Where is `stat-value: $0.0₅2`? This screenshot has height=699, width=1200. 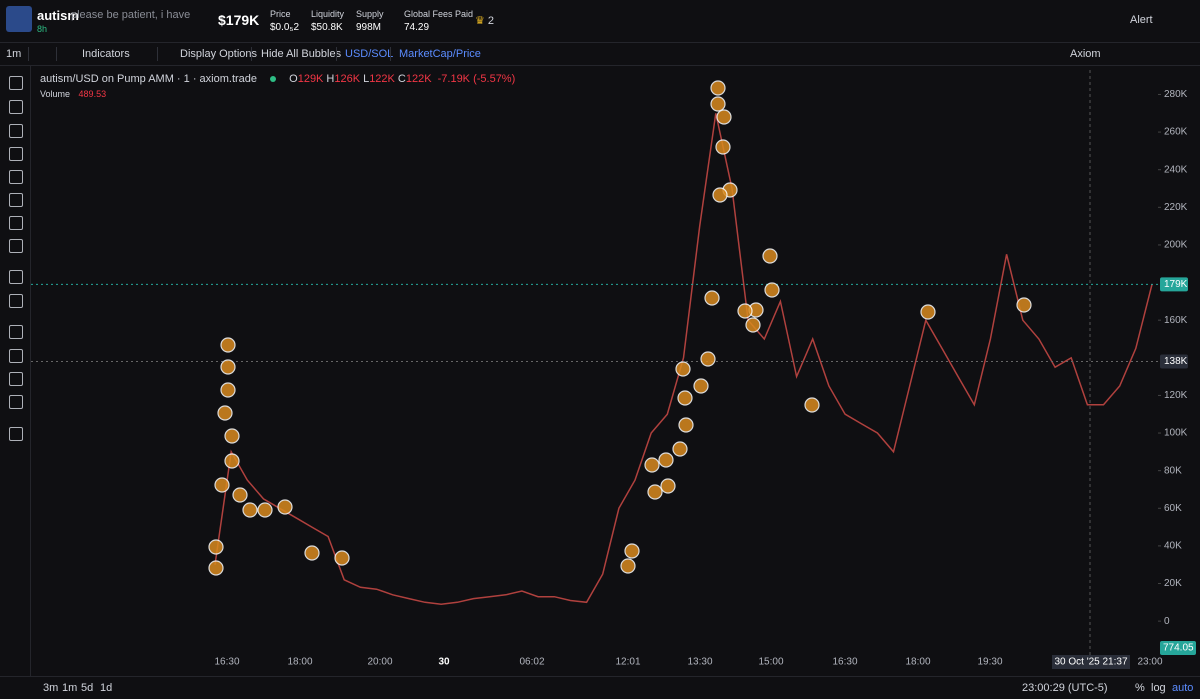
stat-value: $0.0₅2 is located at coordinates (285, 27).